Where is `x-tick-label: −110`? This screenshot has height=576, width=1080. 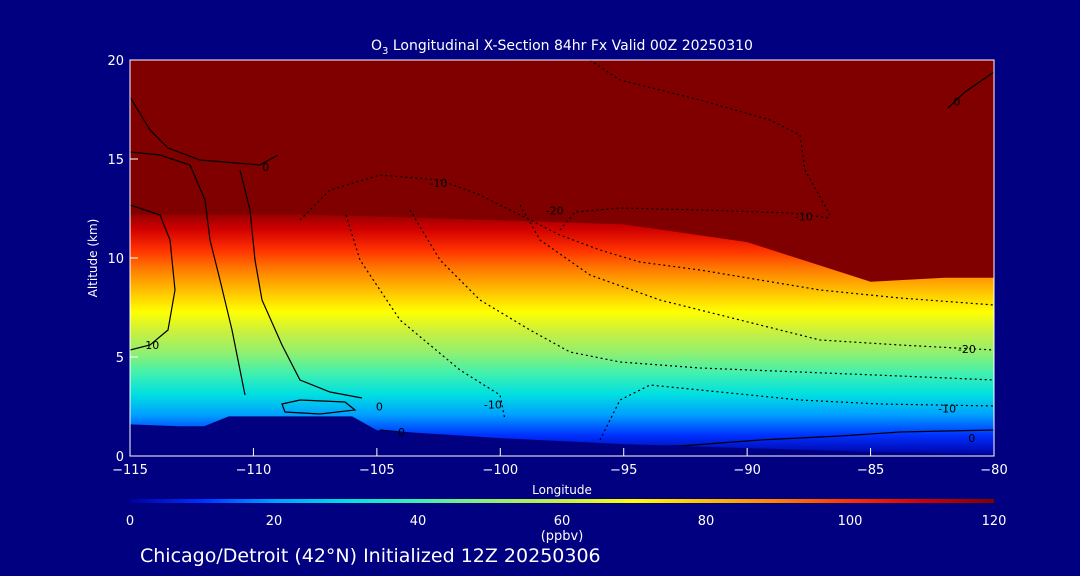 x-tick-label: −110 is located at coordinates (254, 470).